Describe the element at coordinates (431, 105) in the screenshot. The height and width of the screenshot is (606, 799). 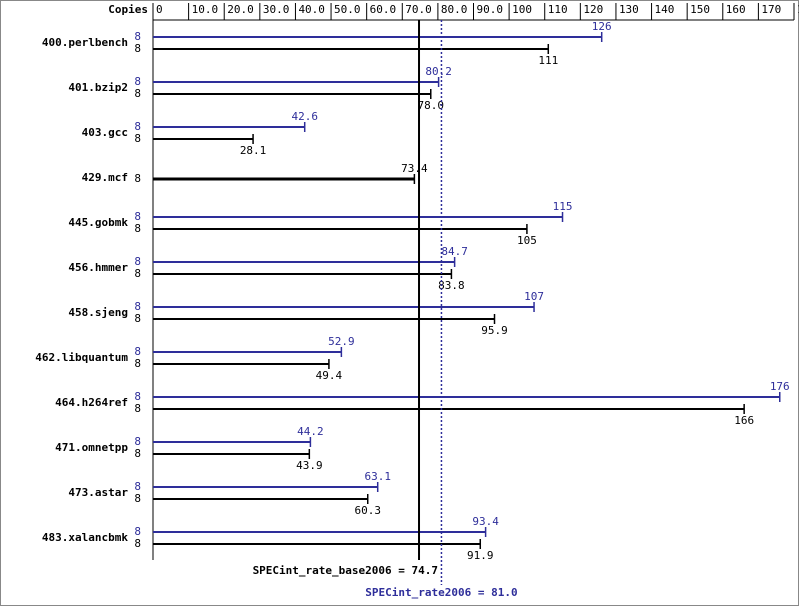
I see `value-label: 78.0` at that location.